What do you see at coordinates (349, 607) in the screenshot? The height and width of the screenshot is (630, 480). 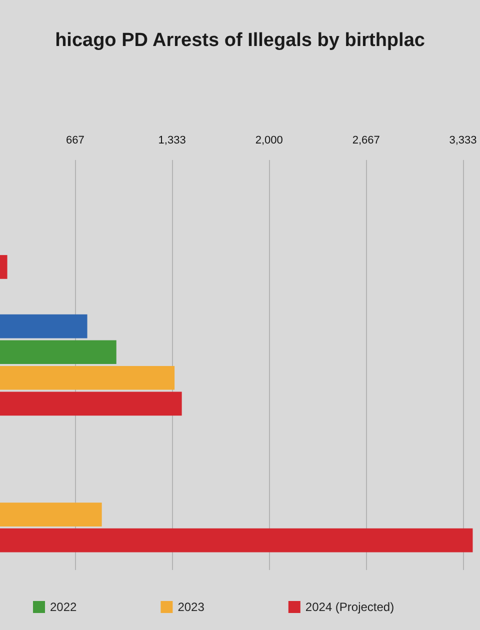 I see `legend-label: 2024 (Projected)` at bounding box center [349, 607].